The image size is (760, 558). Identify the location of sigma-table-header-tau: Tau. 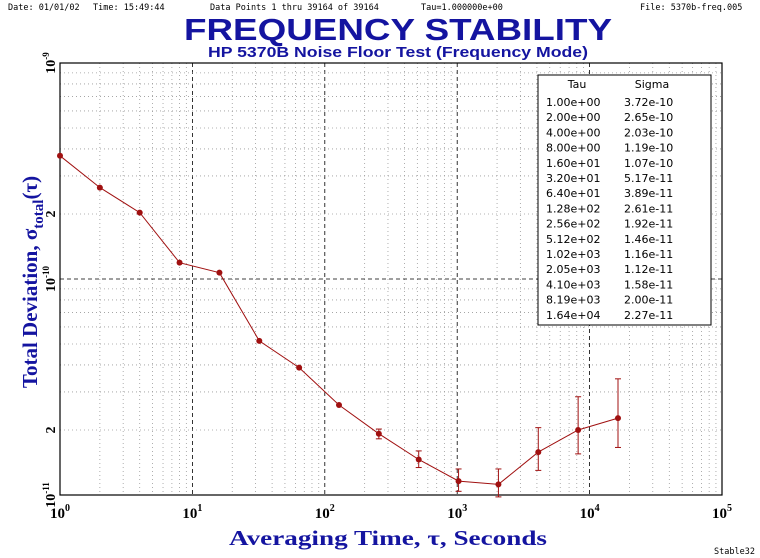
(577, 84).